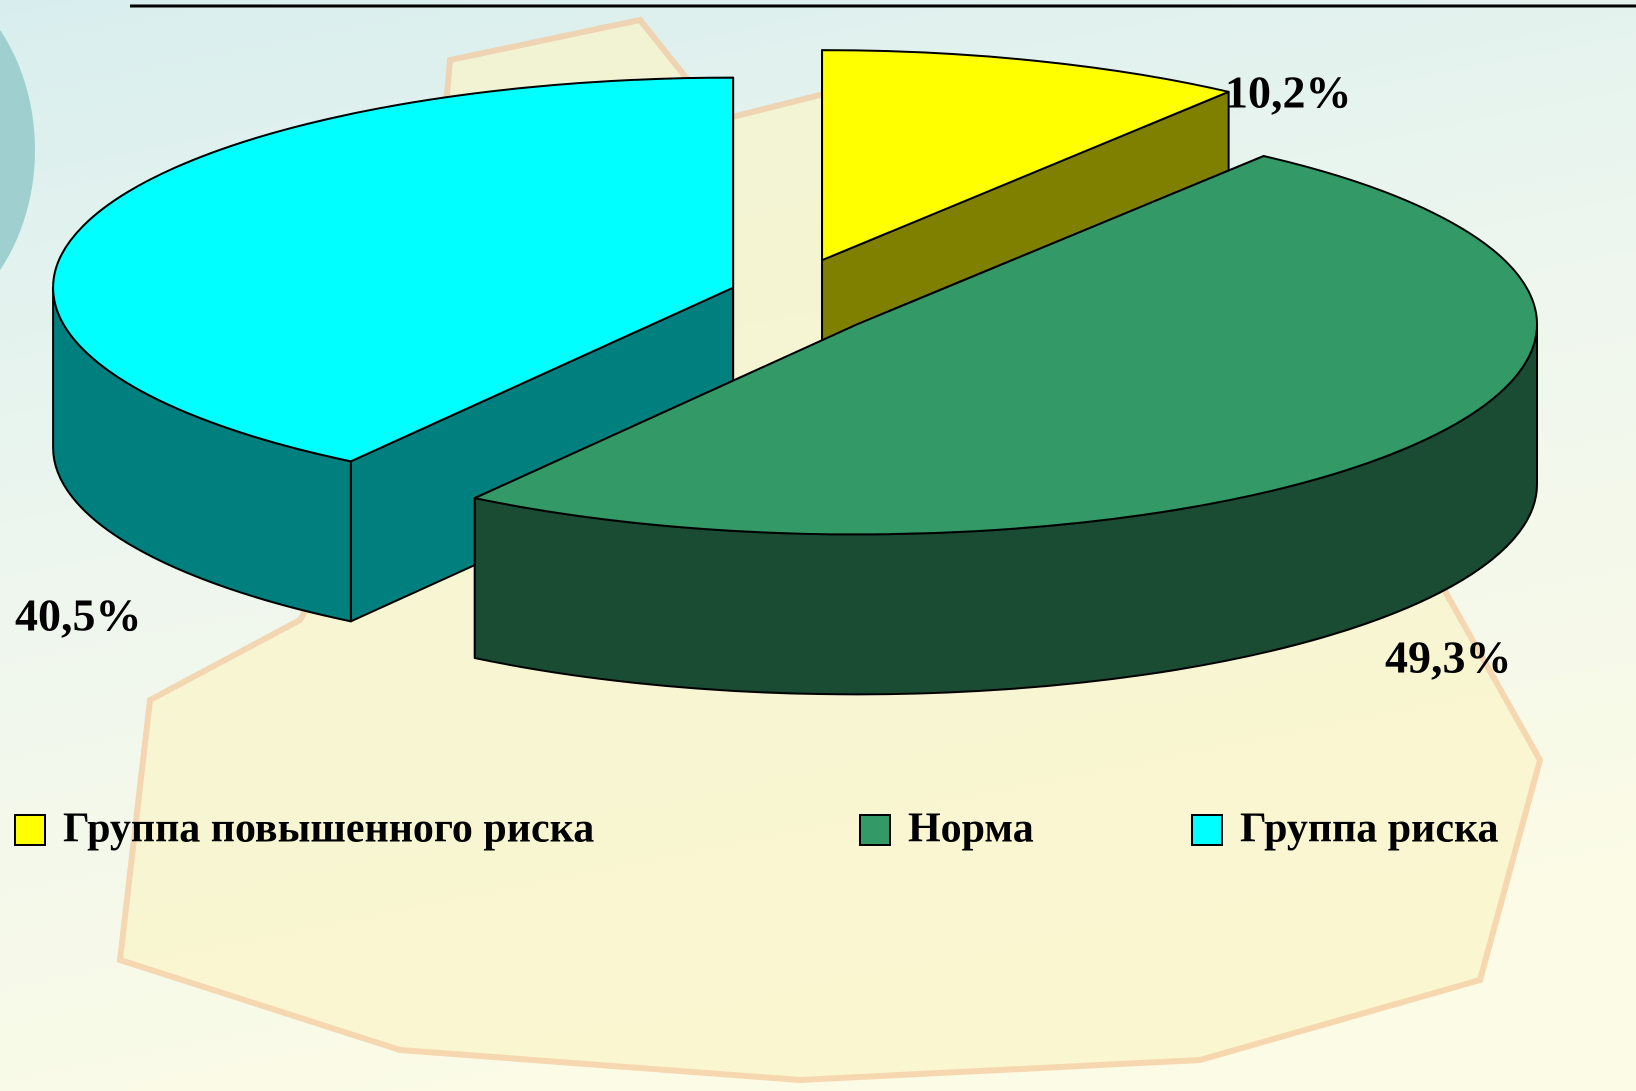 The height and width of the screenshot is (1091, 1636). Describe the element at coordinates (78, 615) in the screenshot. I see `value-label: 40,5%` at that location.